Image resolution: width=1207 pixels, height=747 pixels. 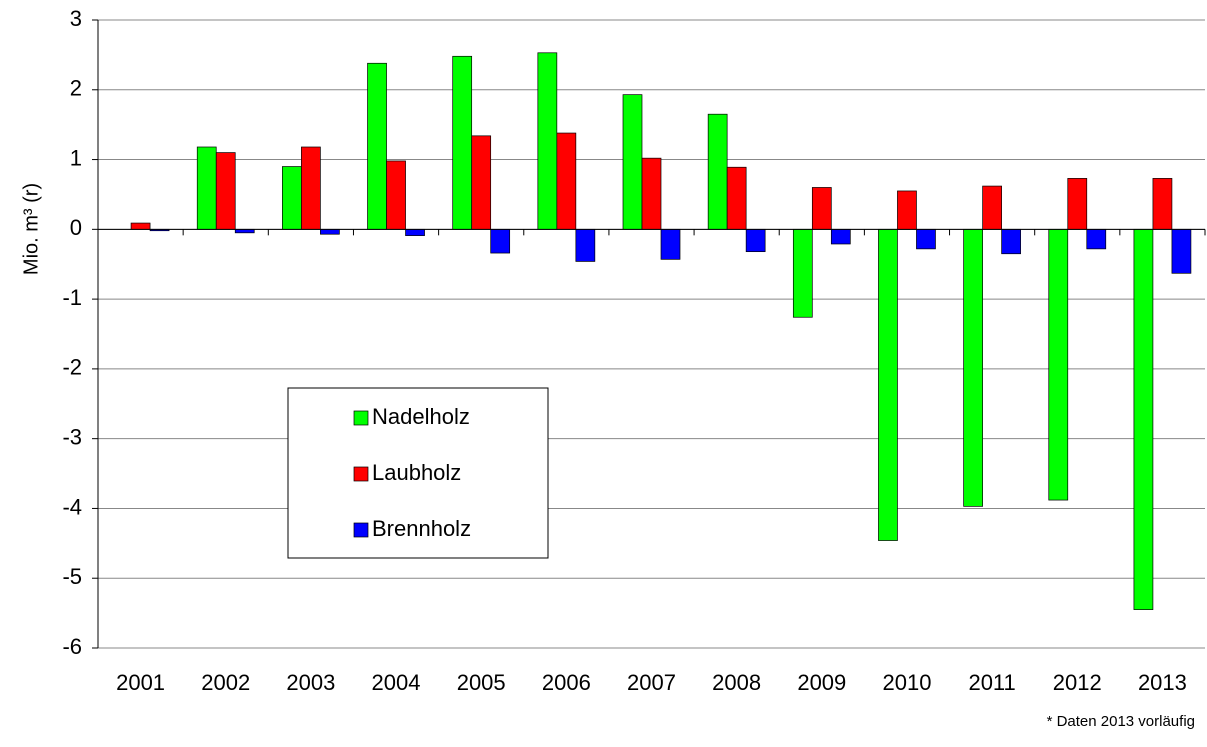 I want to click on y-tick-label: 0, so click(x=76, y=227).